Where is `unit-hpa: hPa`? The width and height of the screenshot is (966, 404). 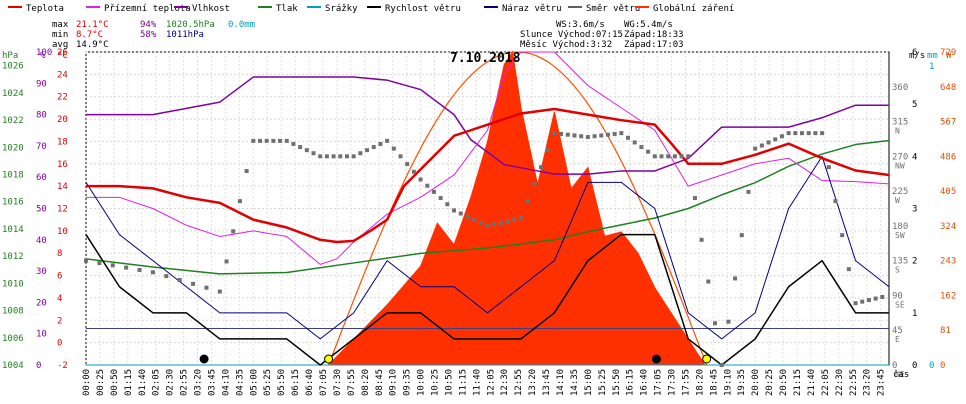 unit-hpa: hPa is located at coordinates (10, 56).